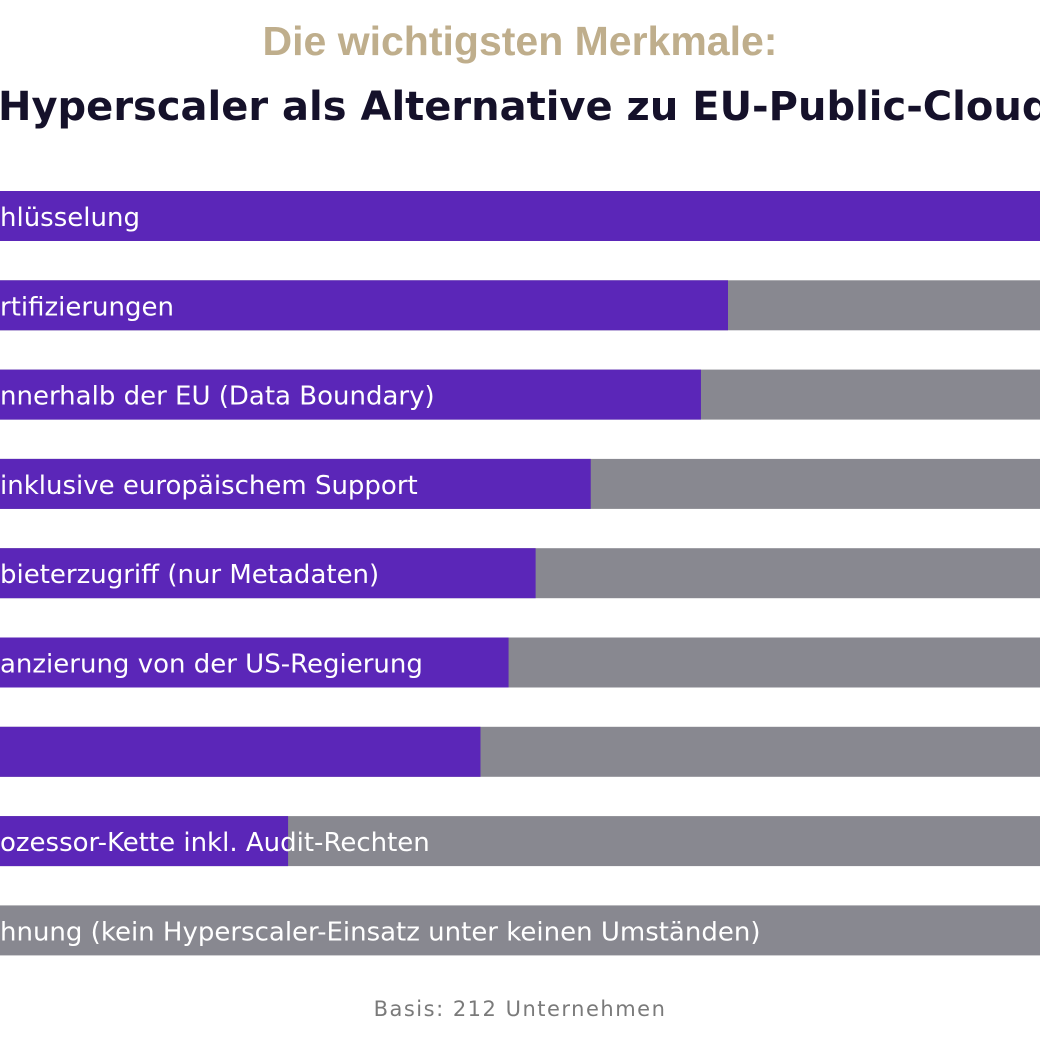 The width and height of the screenshot is (1040, 1040). Describe the element at coordinates (189, 575) in the screenshot. I see `bar-label: bieterzugriff (nur Metadaten)` at that location.